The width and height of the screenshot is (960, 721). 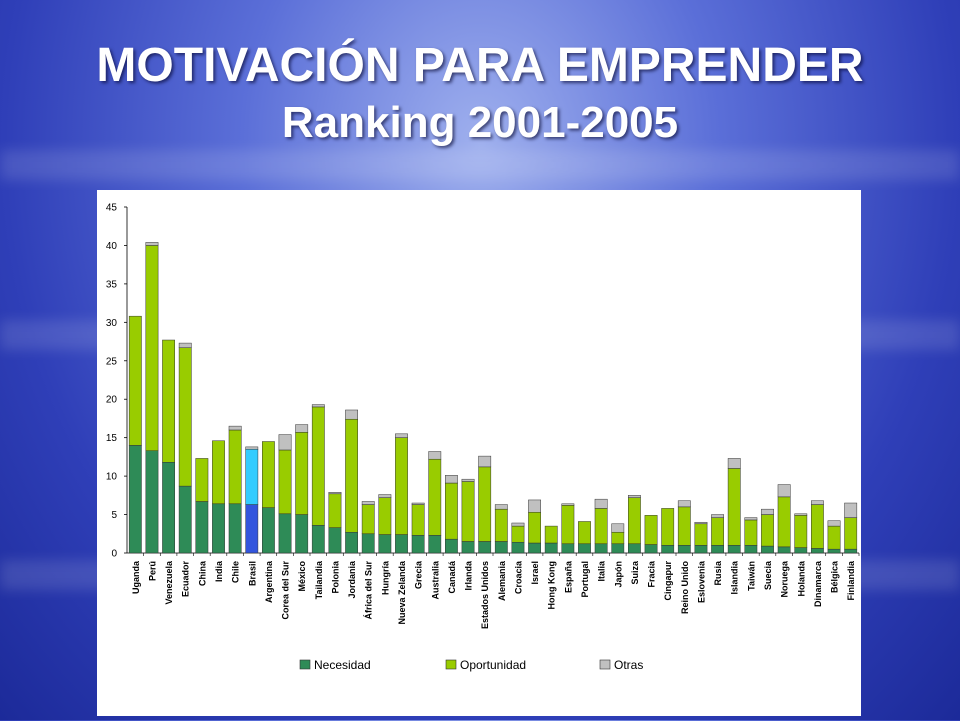 What do you see at coordinates (480, 122) in the screenshot?
I see `slide-subtitle: Ranking 2001-2005` at bounding box center [480, 122].